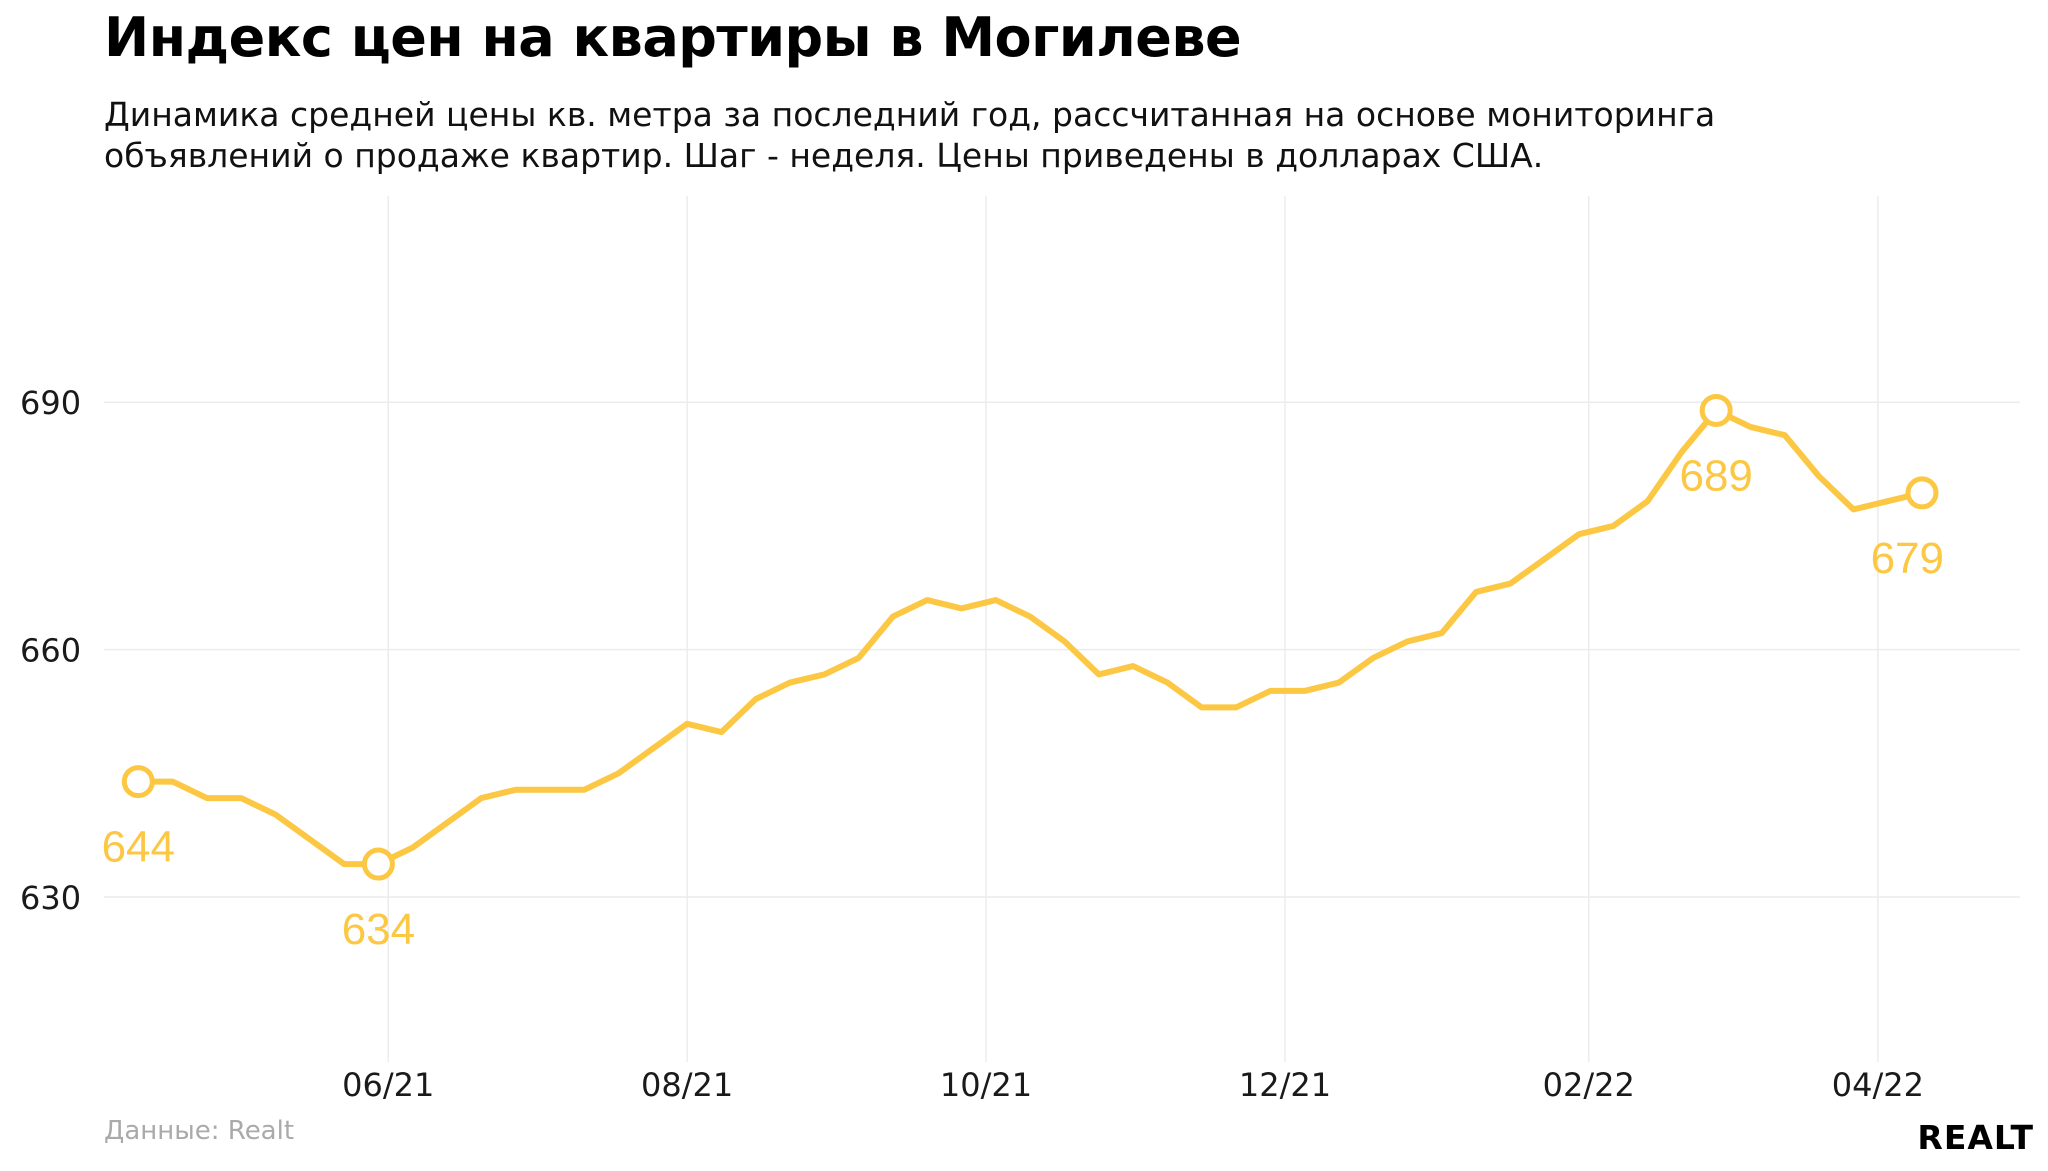  I want to click on x-tick-label: 08/21, so click(687, 1085).